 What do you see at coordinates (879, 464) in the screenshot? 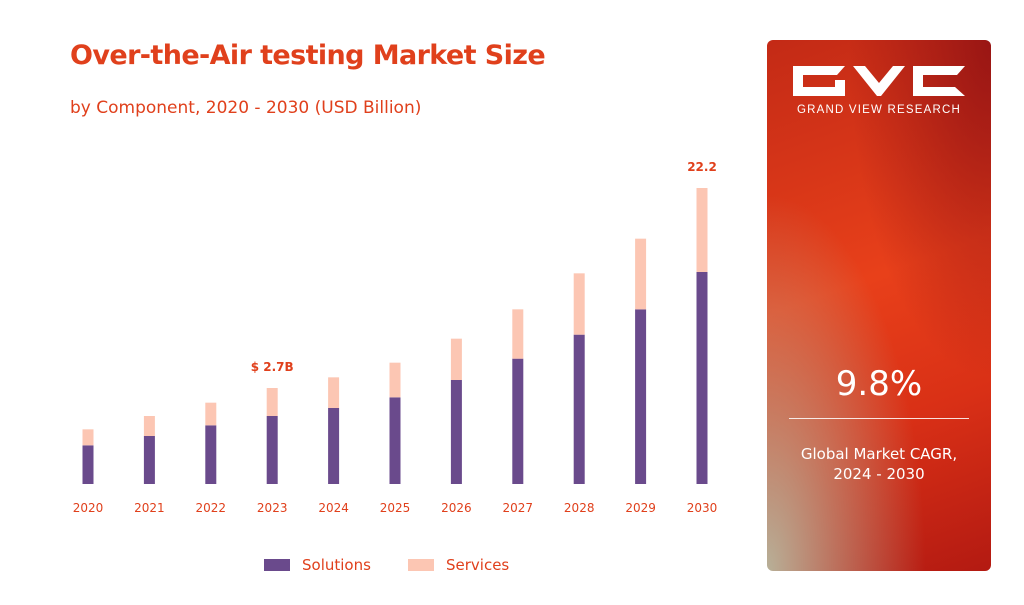
I see `cagr-label: Global Market CAGR, 2024 - 2030` at bounding box center [879, 464].